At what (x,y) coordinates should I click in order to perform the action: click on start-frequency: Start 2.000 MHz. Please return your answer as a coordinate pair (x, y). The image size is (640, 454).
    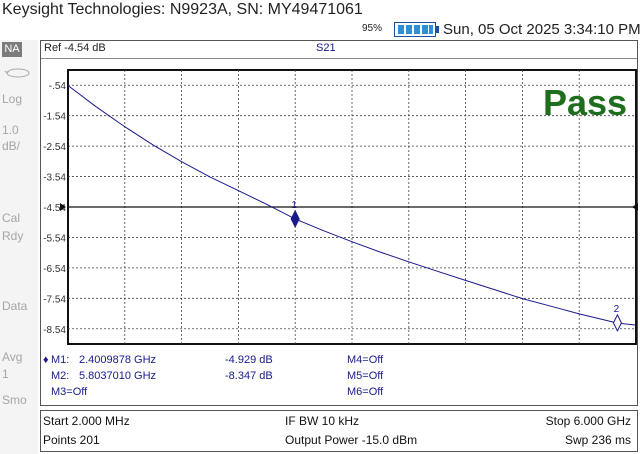
    Looking at the image, I should click on (86, 421).